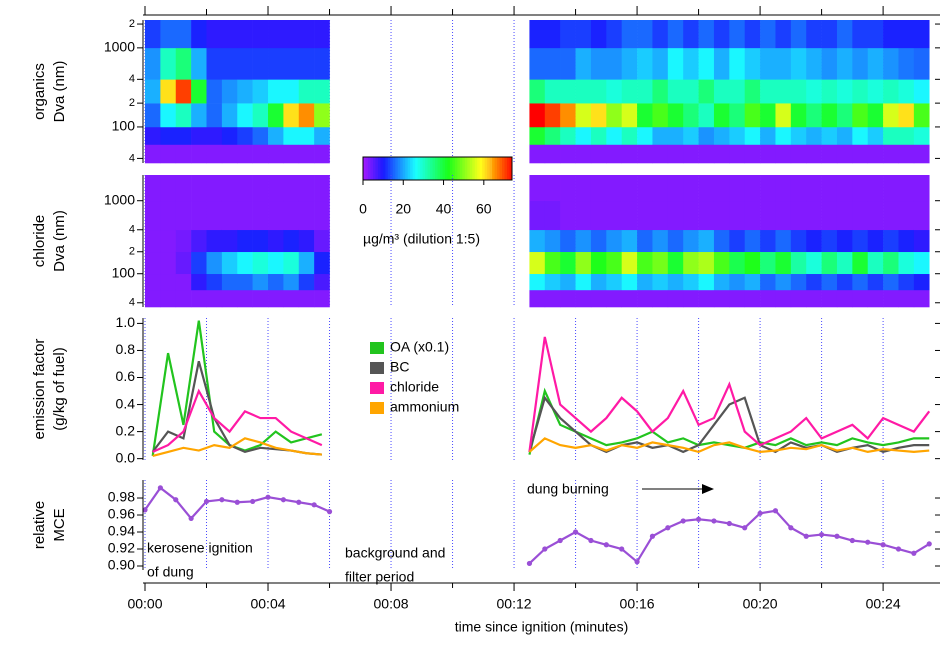  Describe the element at coordinates (395, 553) in the screenshot. I see `annotation: background and` at that location.